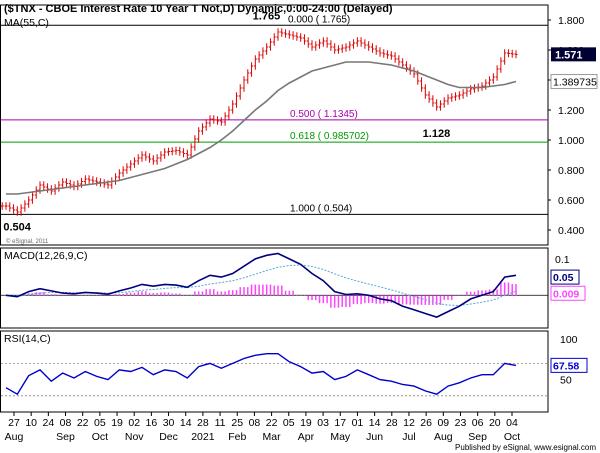 This screenshot has height=453, width=600. I want to click on price-tick-label: 1.200, so click(571, 111).